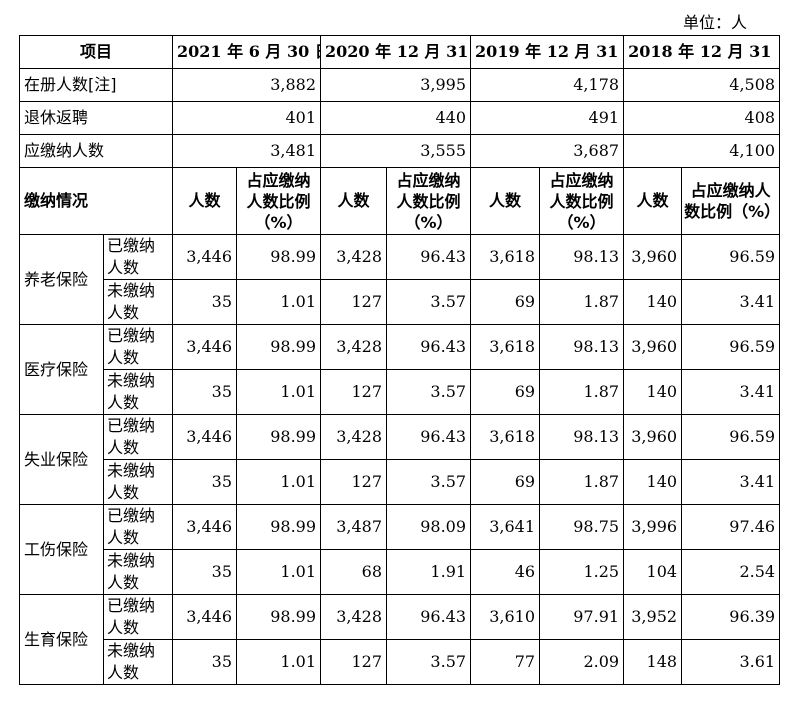  I want to click on summary-value: 3,687, so click(547, 151).